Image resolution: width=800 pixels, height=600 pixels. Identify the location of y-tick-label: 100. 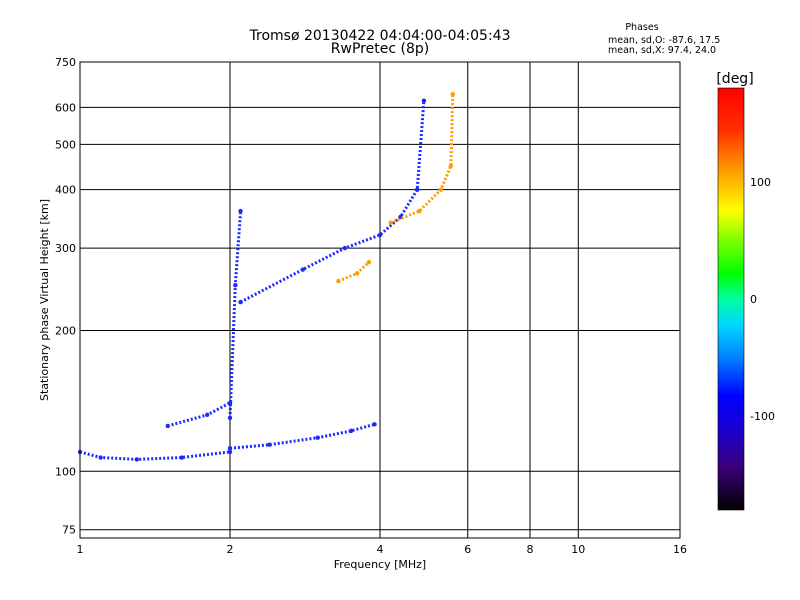
(65, 471).